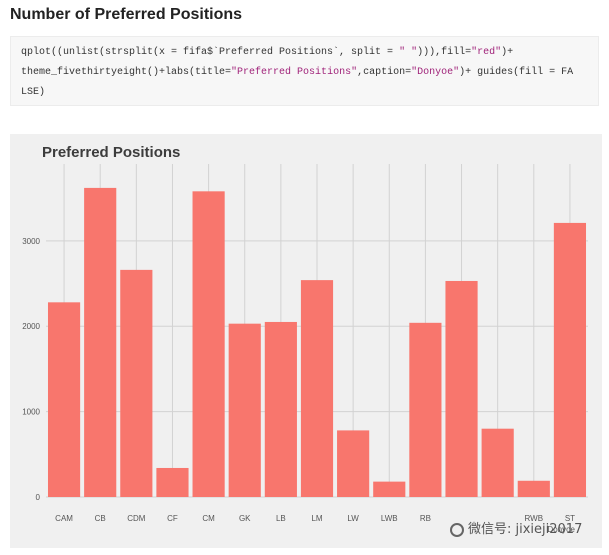  I want to click on x-tick-label: CB, so click(100, 518).